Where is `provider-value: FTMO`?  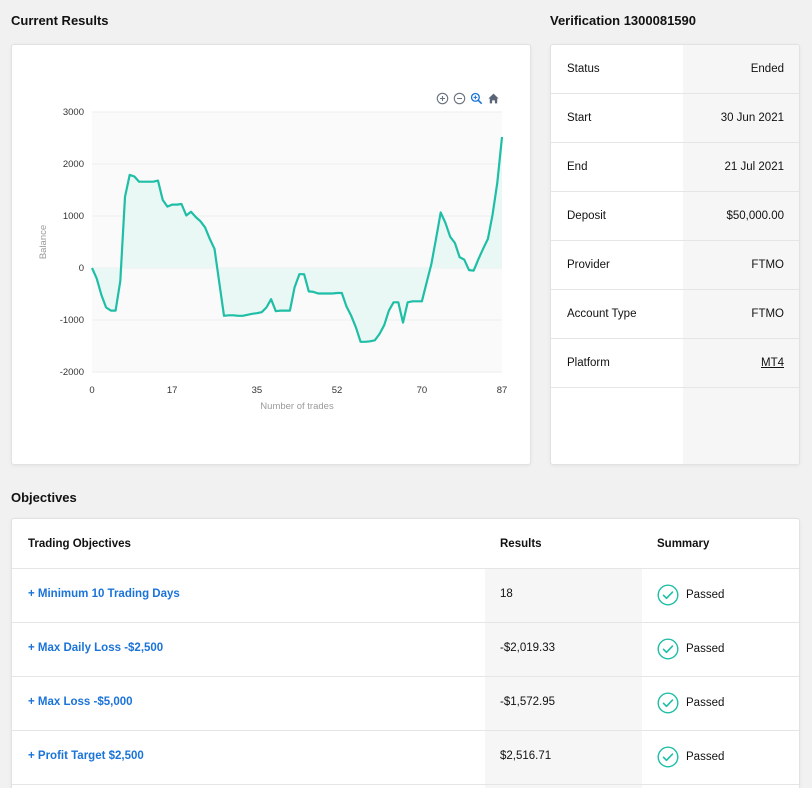 provider-value: FTMO is located at coordinates (767, 265).